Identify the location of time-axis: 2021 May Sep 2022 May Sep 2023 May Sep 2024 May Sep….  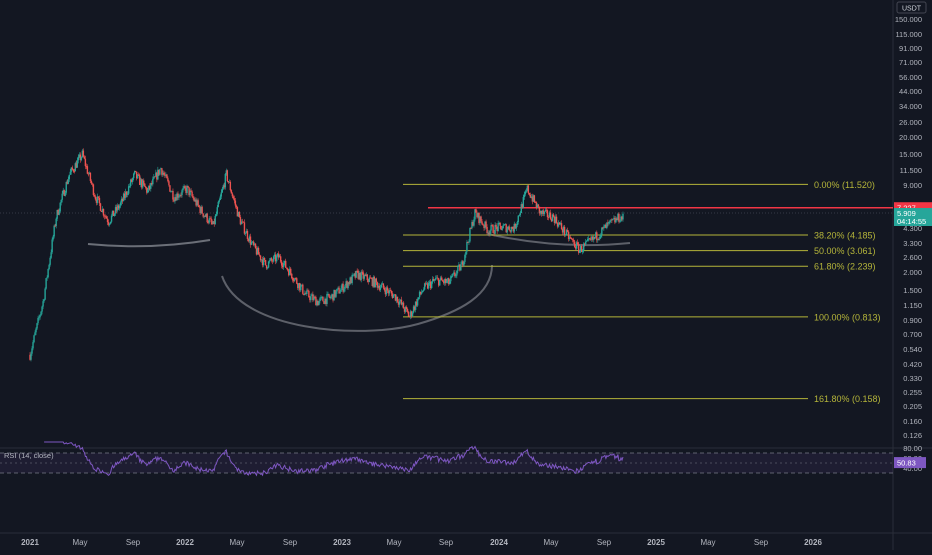
(421, 542).